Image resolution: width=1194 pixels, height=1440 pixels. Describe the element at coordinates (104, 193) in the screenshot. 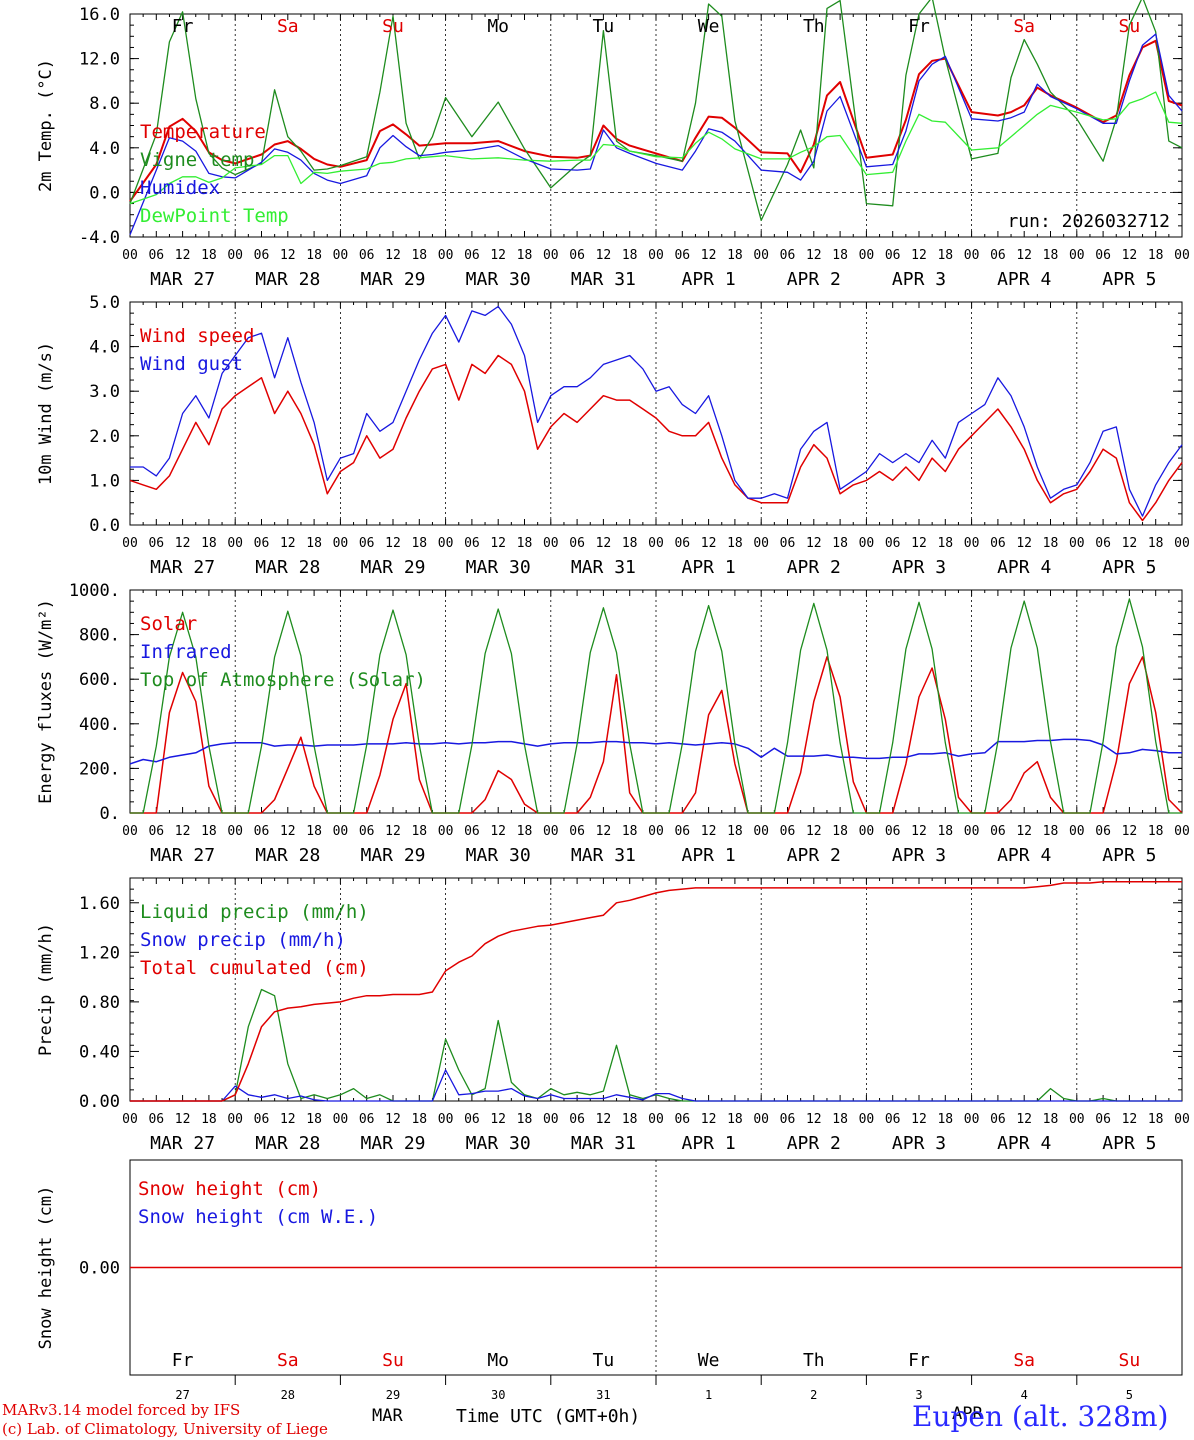

I see `y-tick-label: 0.0` at that location.